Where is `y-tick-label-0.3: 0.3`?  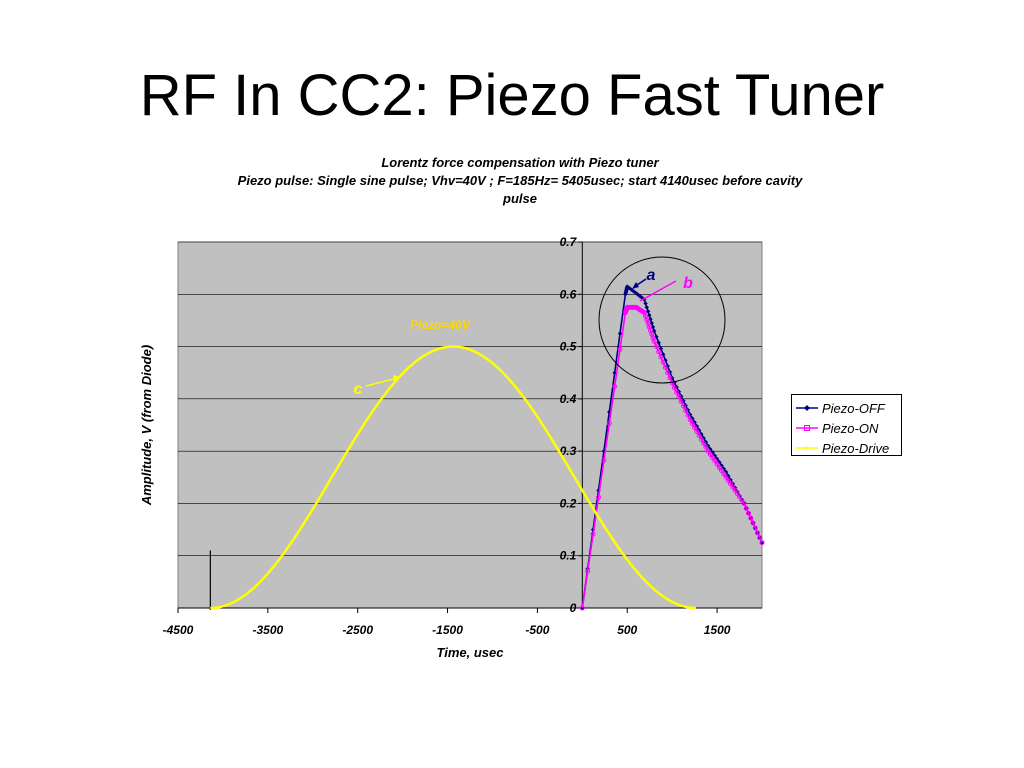 y-tick-label-0.3: 0.3 is located at coordinates (568, 451).